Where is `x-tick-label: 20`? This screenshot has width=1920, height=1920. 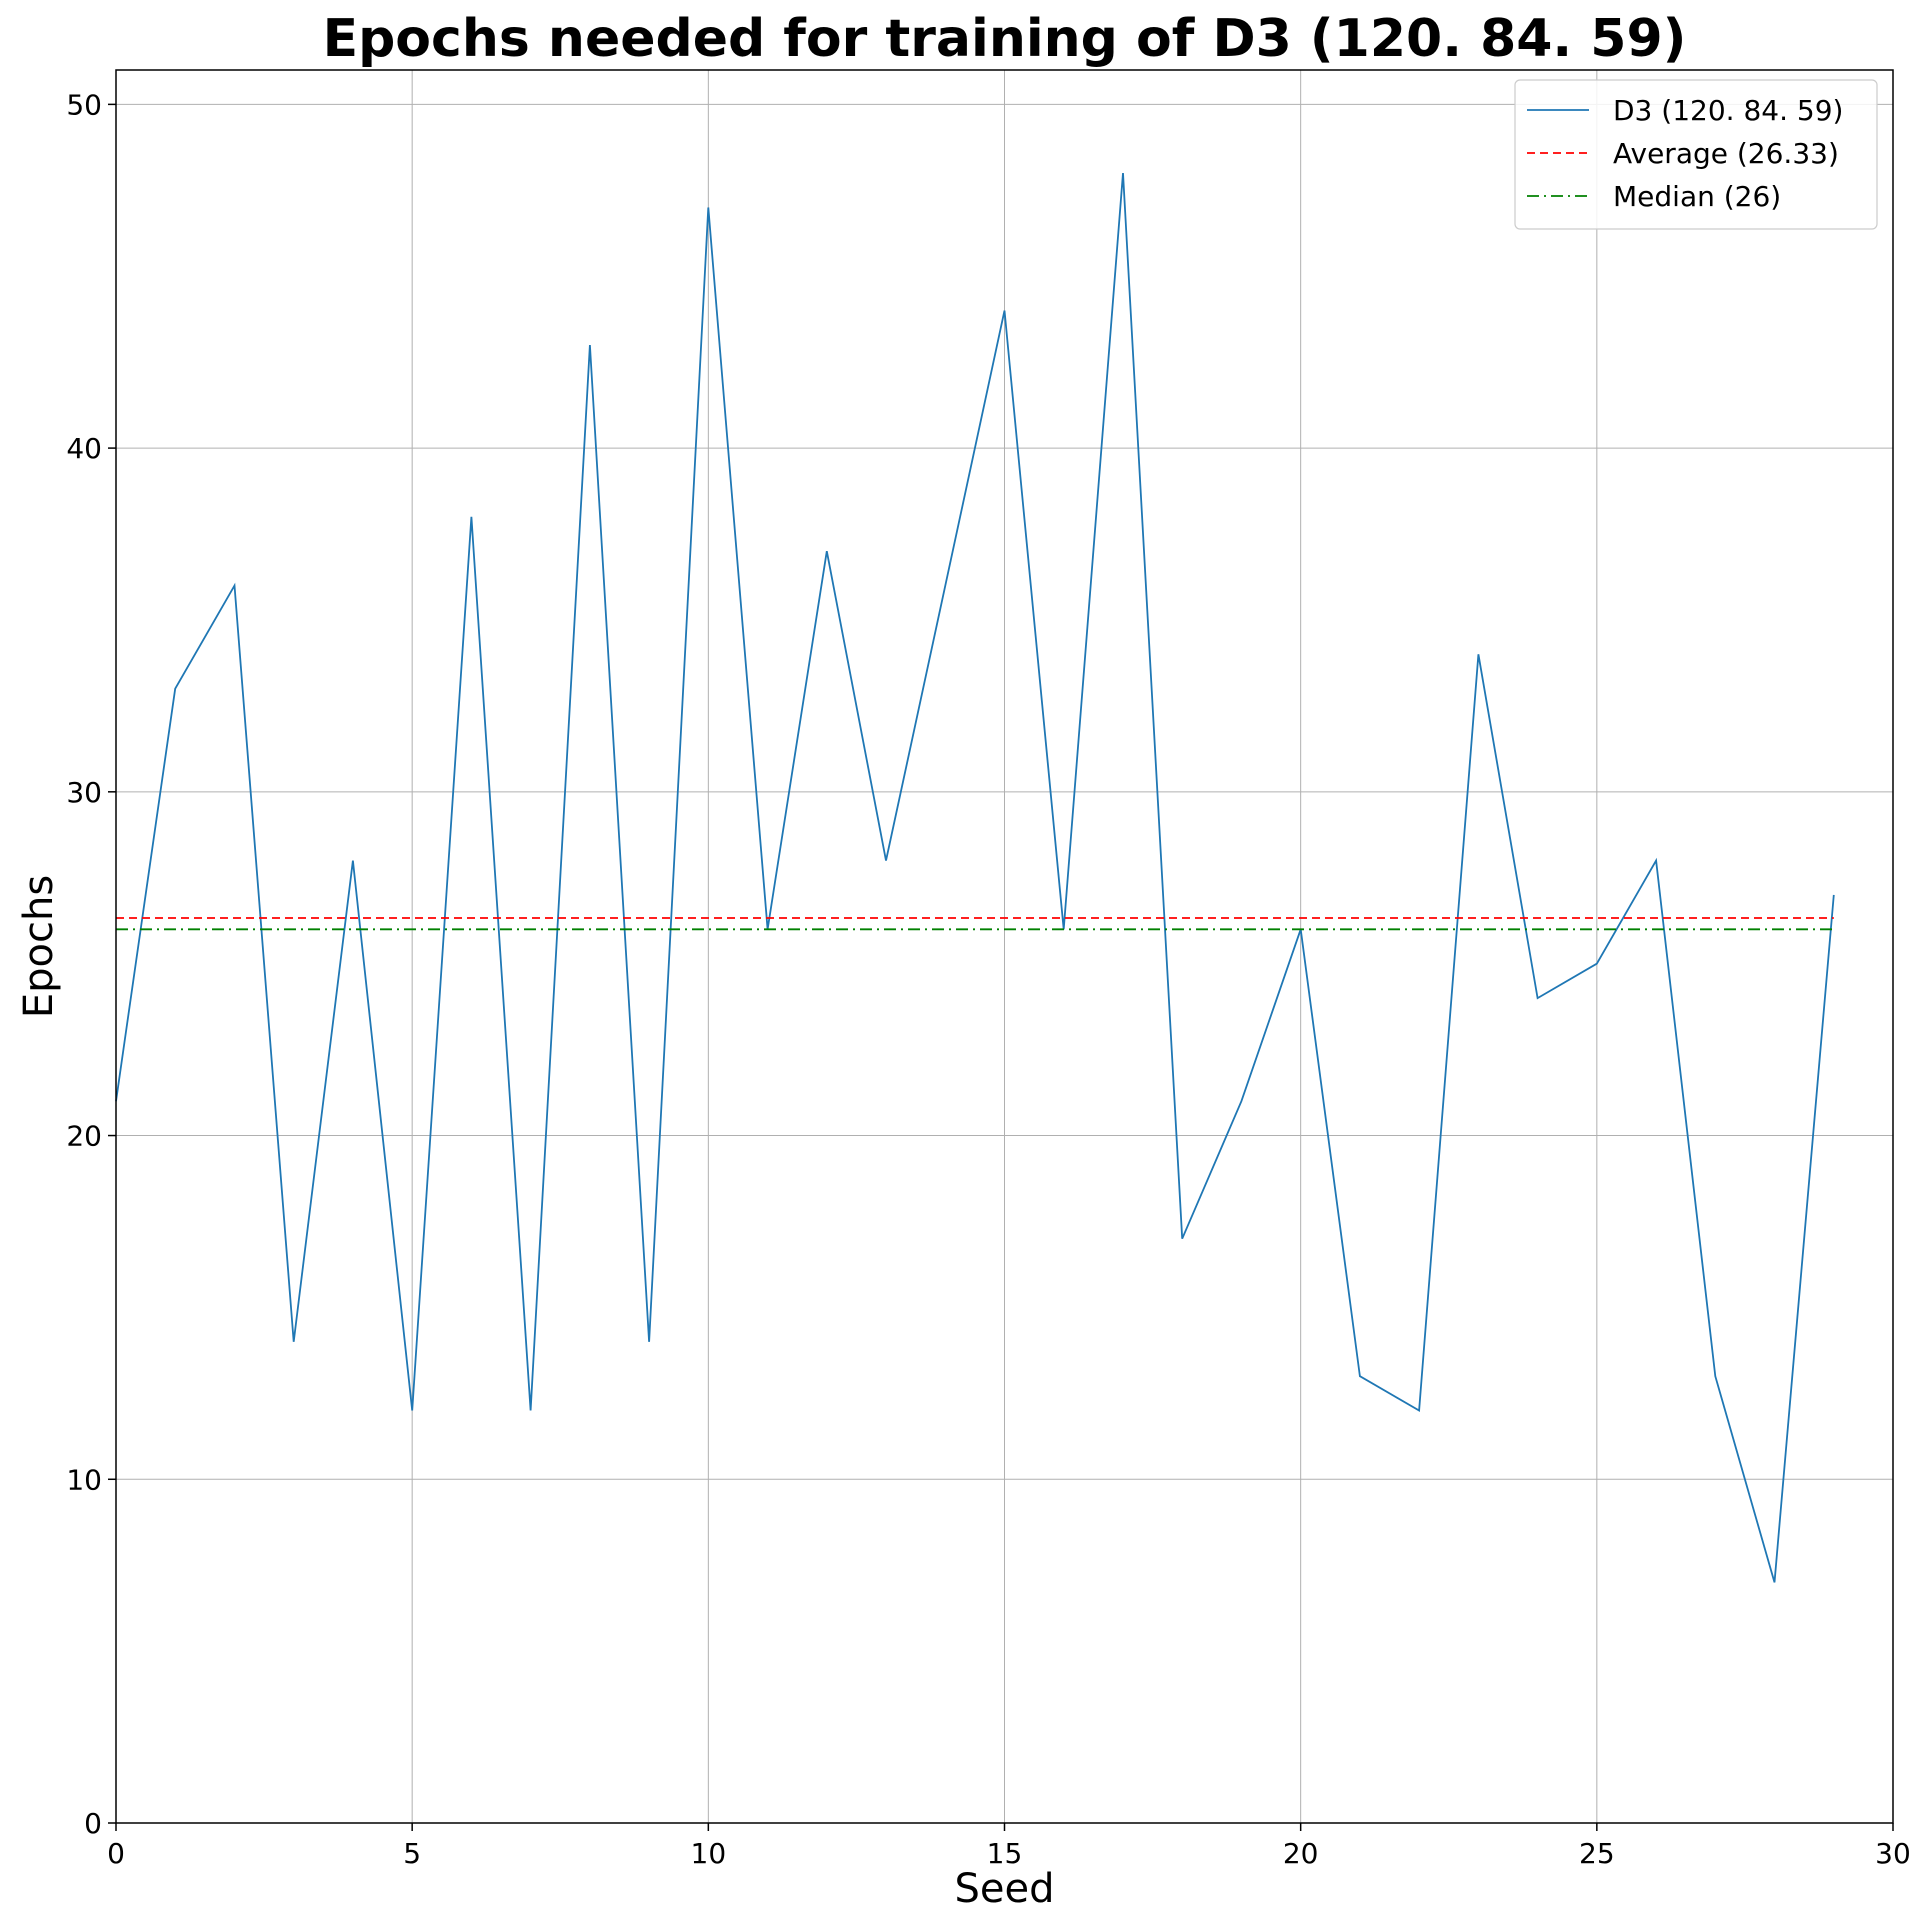
x-tick-label: 20 is located at coordinates (1301, 1853).